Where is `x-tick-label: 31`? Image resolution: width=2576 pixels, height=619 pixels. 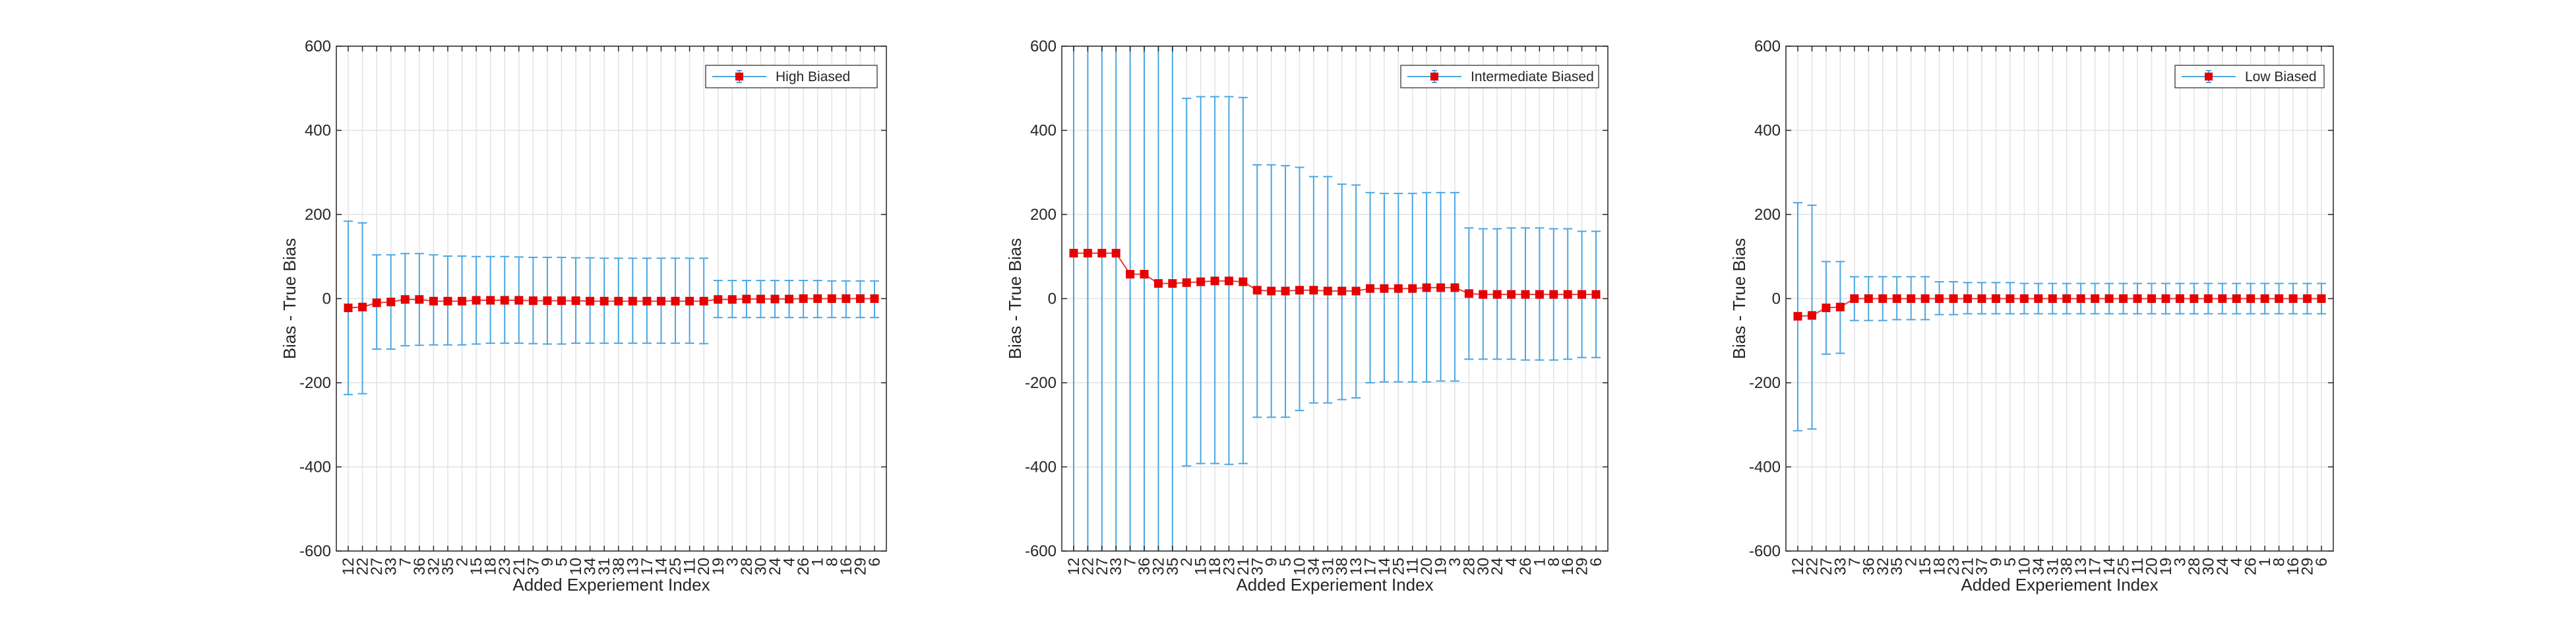
x-tick-label: 31 is located at coordinates (1328, 566).